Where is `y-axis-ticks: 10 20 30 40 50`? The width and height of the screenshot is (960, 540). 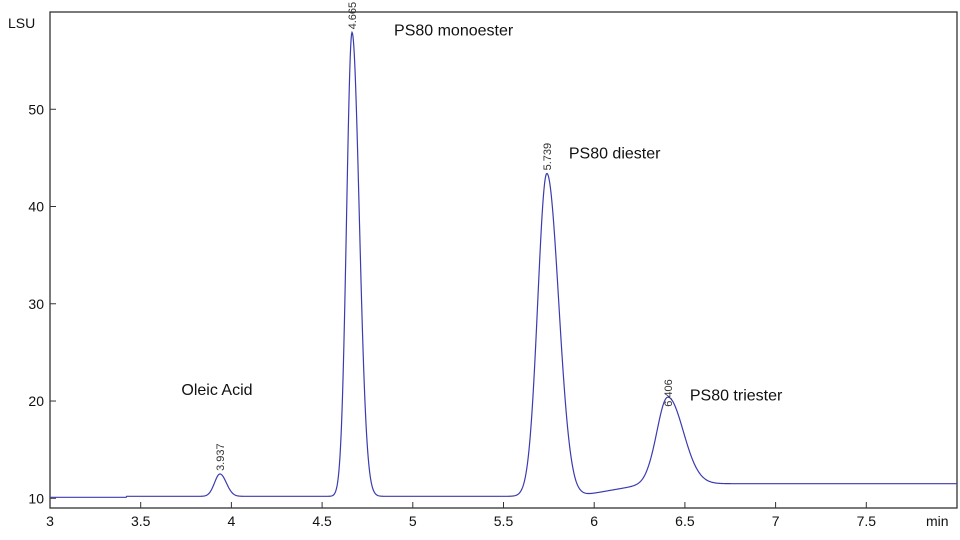
y-axis-ticks: 10 20 30 40 50 is located at coordinates (42, 303).